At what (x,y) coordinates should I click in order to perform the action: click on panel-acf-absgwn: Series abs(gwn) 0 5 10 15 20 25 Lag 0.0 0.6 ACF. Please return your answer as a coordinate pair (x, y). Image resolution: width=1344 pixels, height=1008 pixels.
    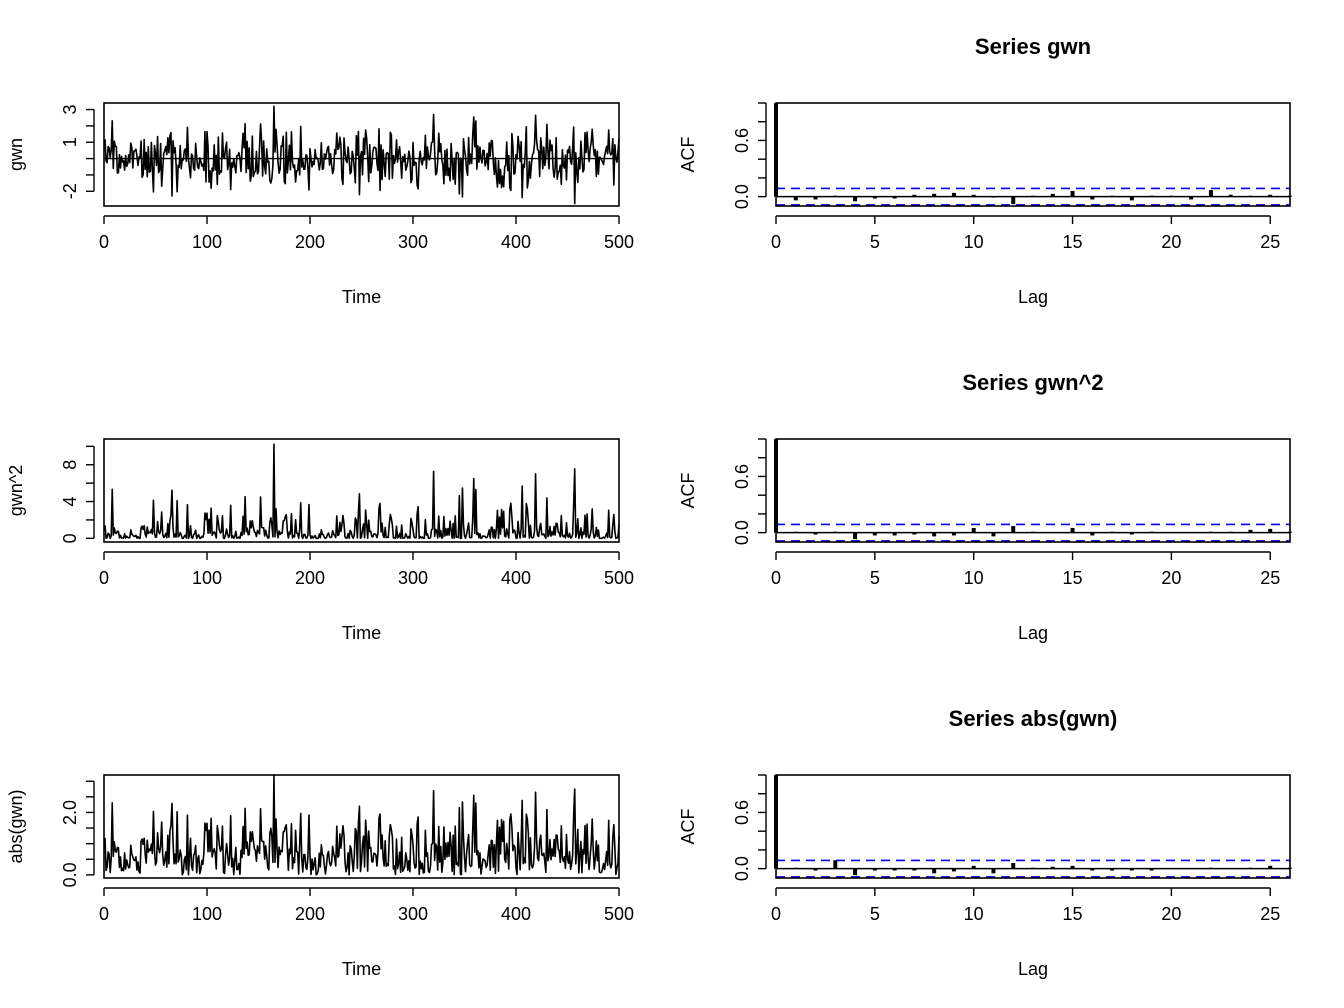
    Looking at the image, I should click on (985, 842).